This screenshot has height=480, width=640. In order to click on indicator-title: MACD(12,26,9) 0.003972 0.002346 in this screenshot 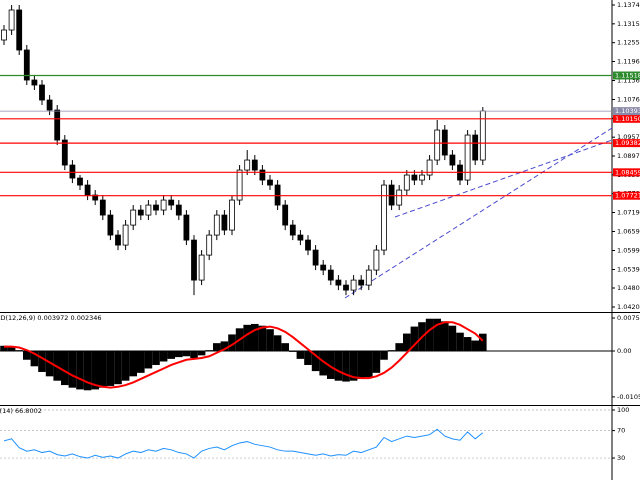, I will do `click(51, 318)`.